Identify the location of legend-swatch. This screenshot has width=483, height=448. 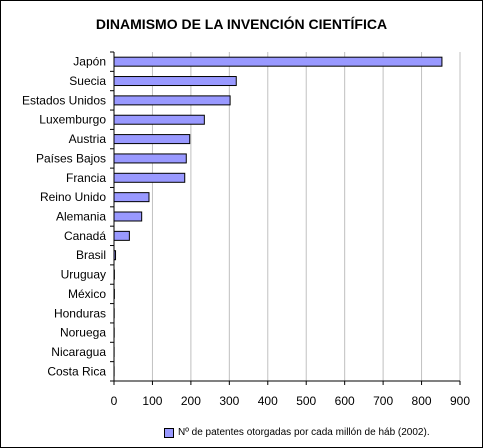
(169, 432).